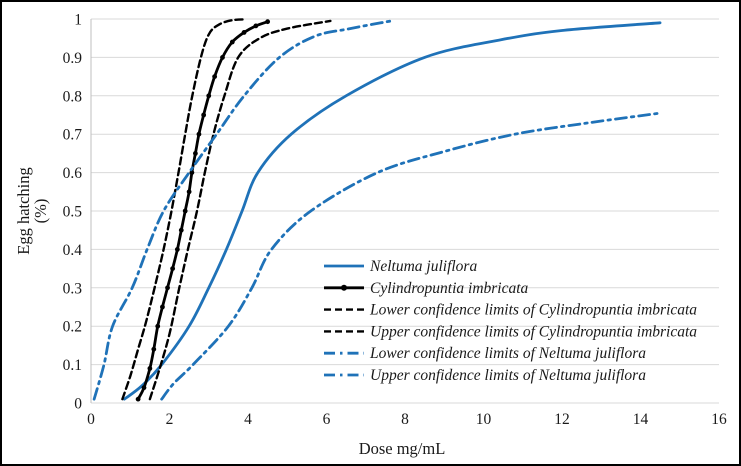  What do you see at coordinates (170, 419) in the screenshot?
I see `x-tick-label: 2` at bounding box center [170, 419].